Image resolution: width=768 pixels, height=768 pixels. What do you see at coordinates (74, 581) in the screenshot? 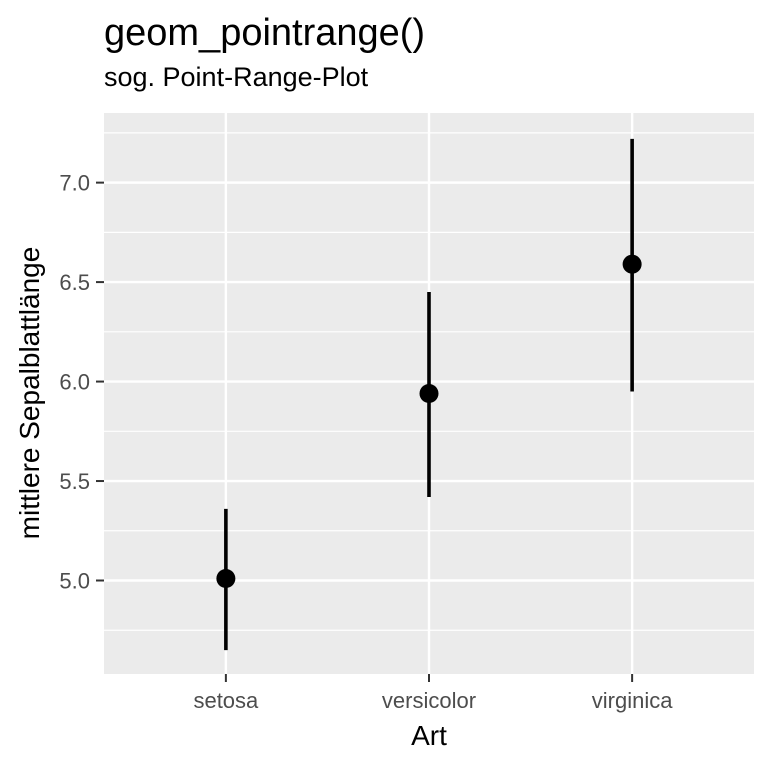
I see `y-tick-label: 5.0` at bounding box center [74, 581].